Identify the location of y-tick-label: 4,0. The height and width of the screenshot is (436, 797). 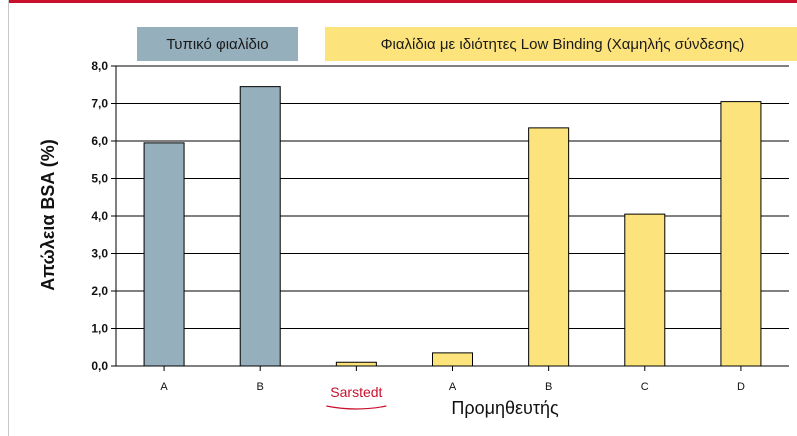
(99, 216).